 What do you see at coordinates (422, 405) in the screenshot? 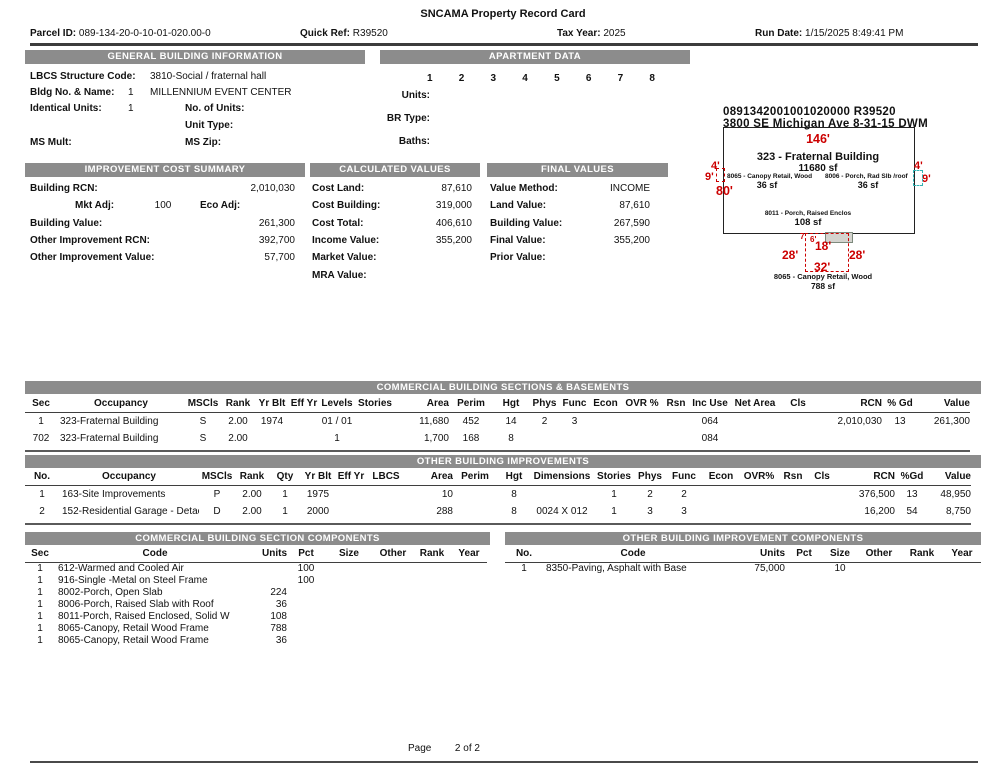
I see `column-header: Area` at bounding box center [422, 405].